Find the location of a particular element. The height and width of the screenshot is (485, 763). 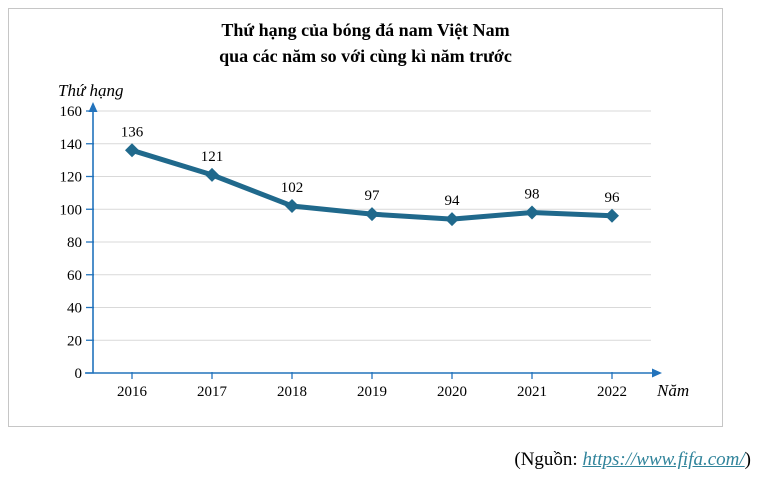

y-tick-label: 100 is located at coordinates (71, 210).